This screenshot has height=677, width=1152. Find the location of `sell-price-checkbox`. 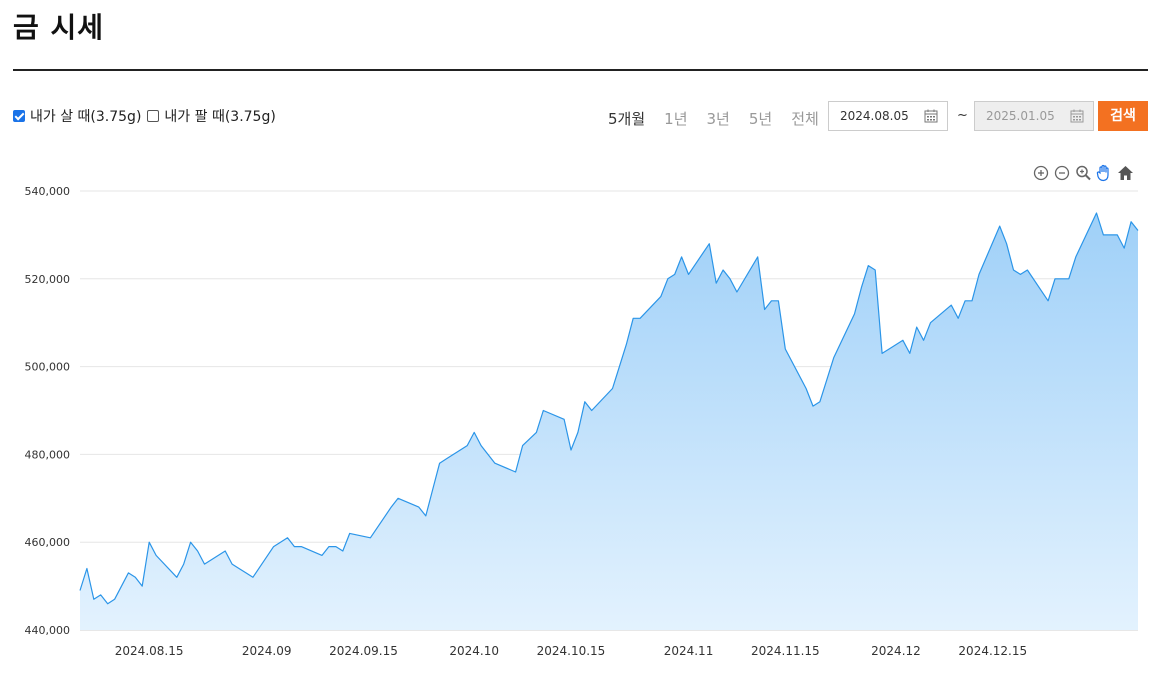

sell-price-checkbox is located at coordinates (153, 116).